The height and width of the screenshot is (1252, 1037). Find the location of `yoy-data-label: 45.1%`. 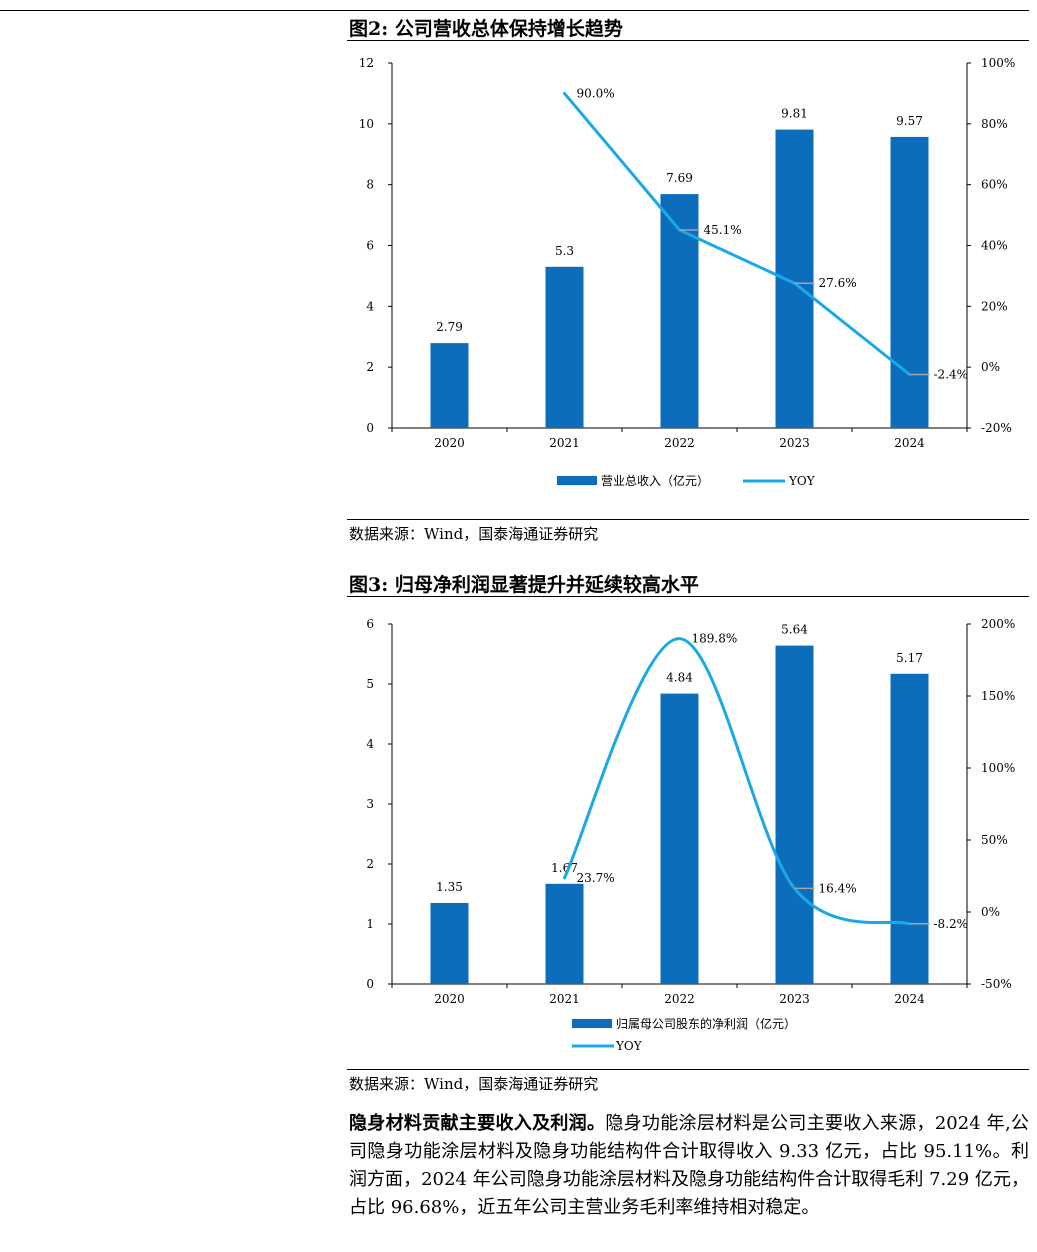

yoy-data-label: 45.1% is located at coordinates (723, 230).